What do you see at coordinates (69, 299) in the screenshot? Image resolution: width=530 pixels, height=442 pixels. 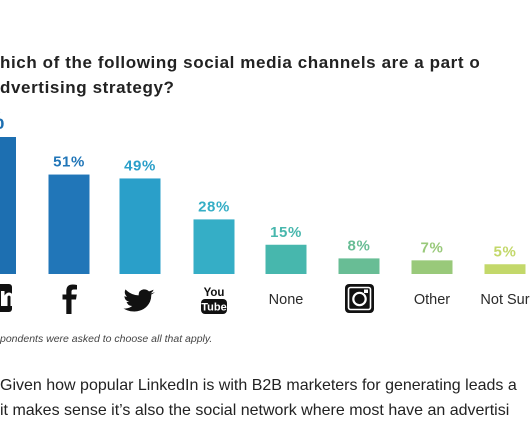 I see `facebook-icon` at bounding box center [69, 299].